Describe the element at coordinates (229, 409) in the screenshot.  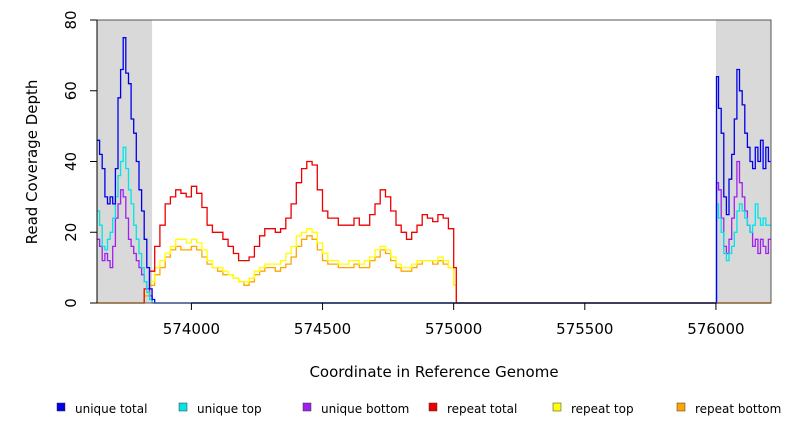
I see `legend-label-unique-top: unique top` at that location.